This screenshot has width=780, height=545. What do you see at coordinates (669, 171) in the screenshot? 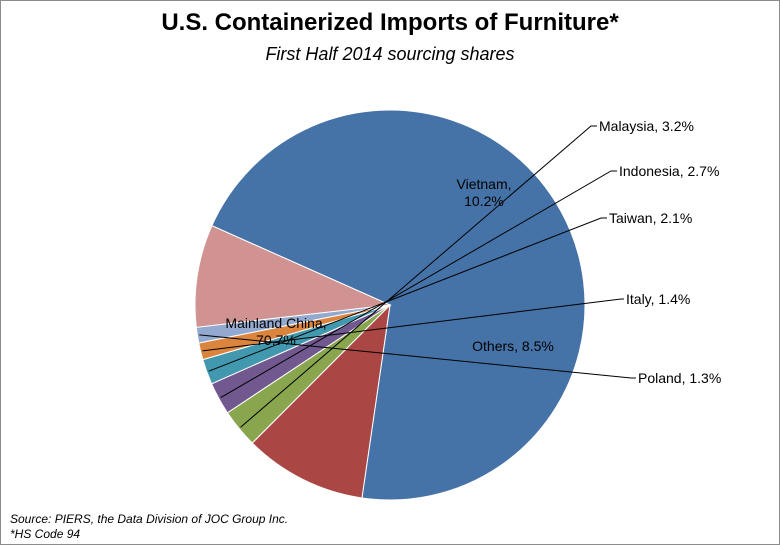
I see `slice-label-indonesia: Indonesia, 2.7%` at bounding box center [669, 171].